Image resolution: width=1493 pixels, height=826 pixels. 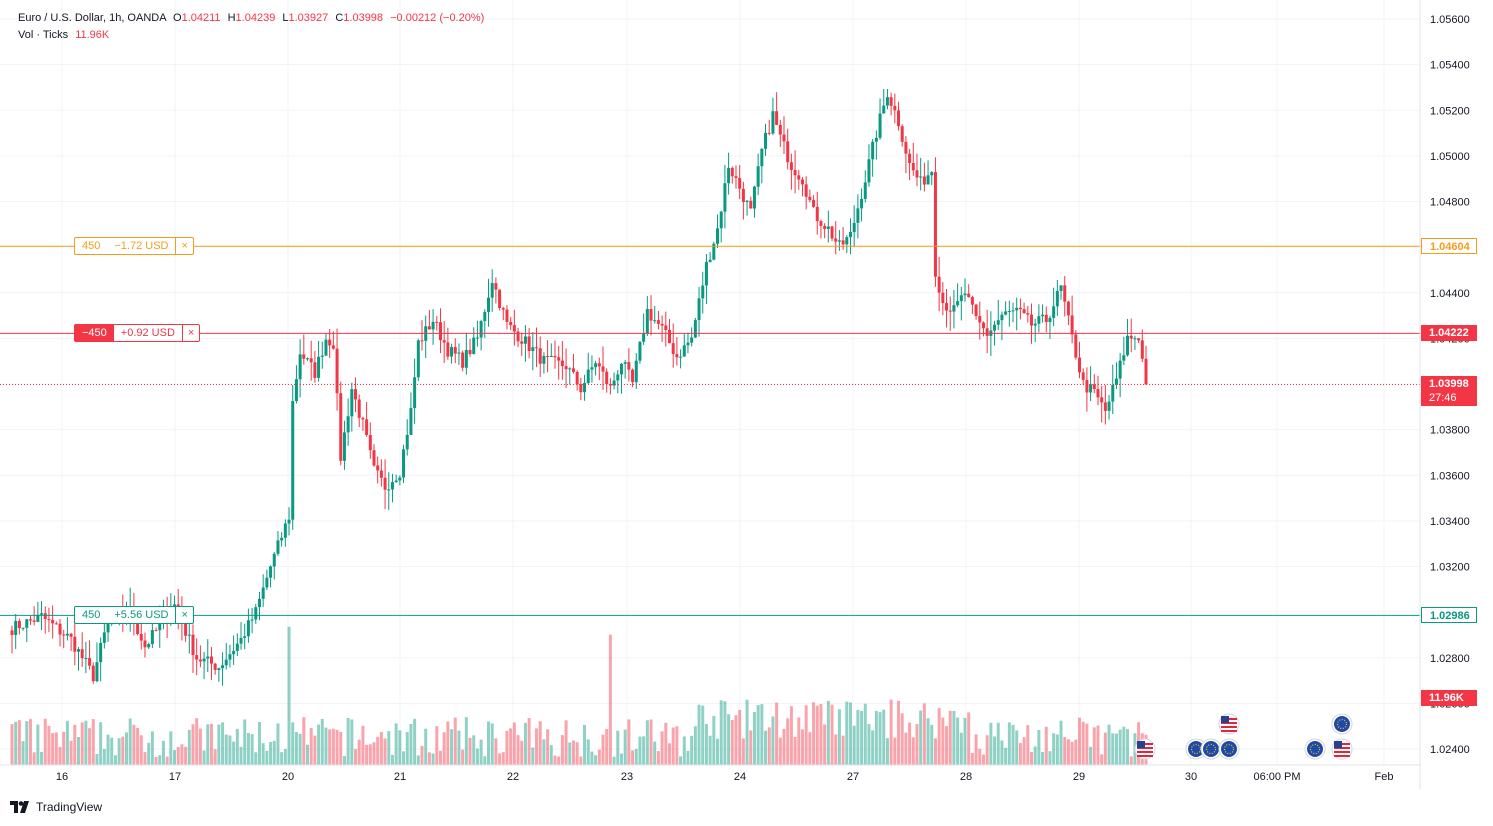 I want to click on price-tick-label: 1.03400, so click(x=1450, y=522).